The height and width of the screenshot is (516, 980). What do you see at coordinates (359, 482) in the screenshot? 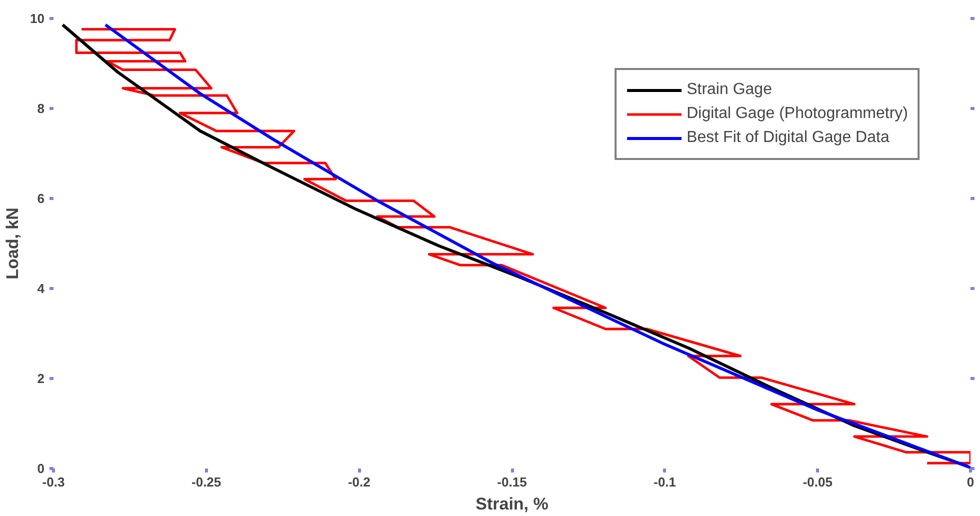
I see `x-tick-label: -0.2` at bounding box center [359, 482].